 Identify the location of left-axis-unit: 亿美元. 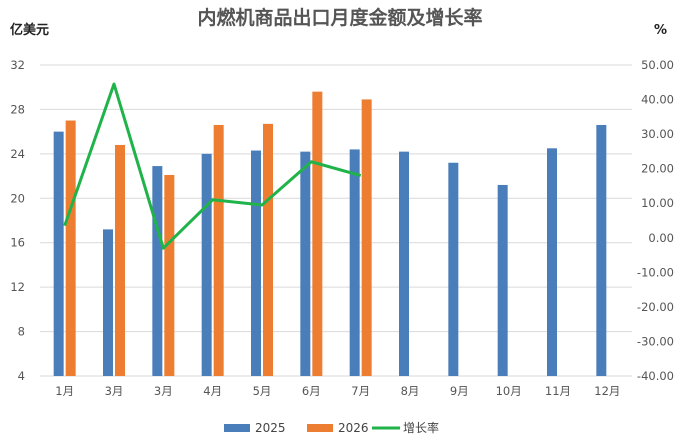
(29, 30).